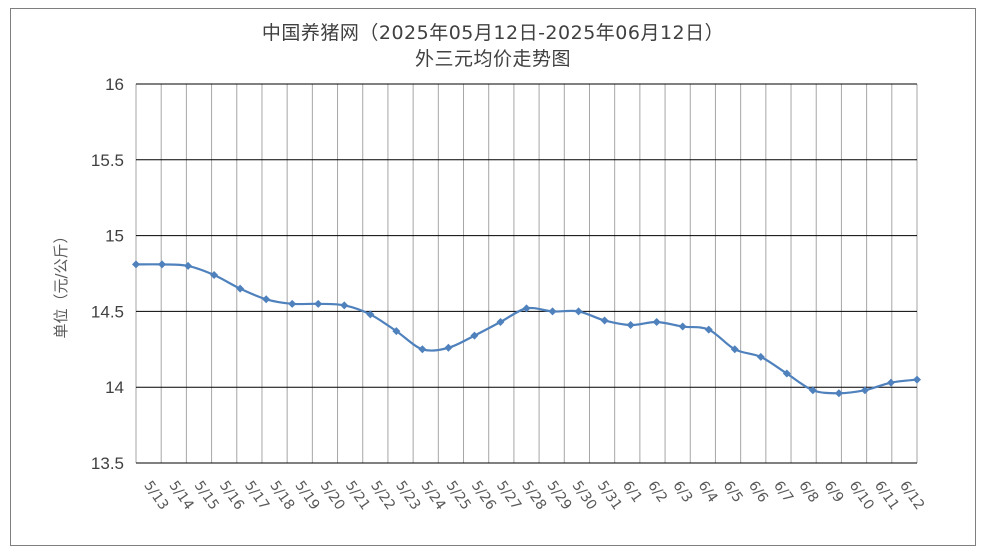  Describe the element at coordinates (808, 492) in the screenshot. I see `x-tick-label: 6/8` at that location.